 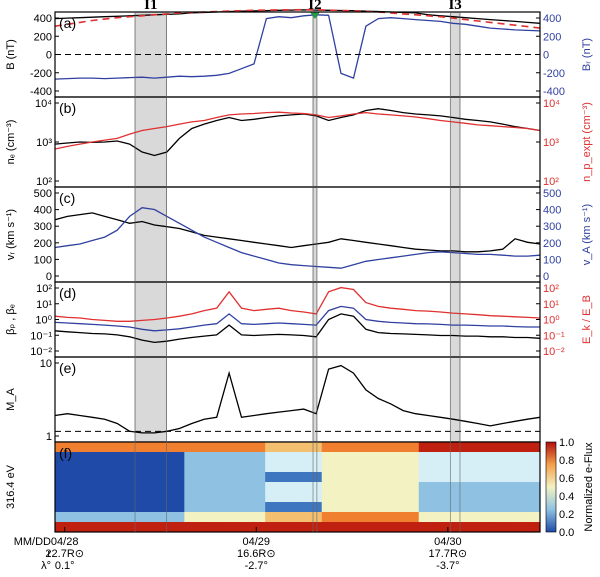 I want to click on colorbar-tick-label: 1.0, so click(x=566, y=443).